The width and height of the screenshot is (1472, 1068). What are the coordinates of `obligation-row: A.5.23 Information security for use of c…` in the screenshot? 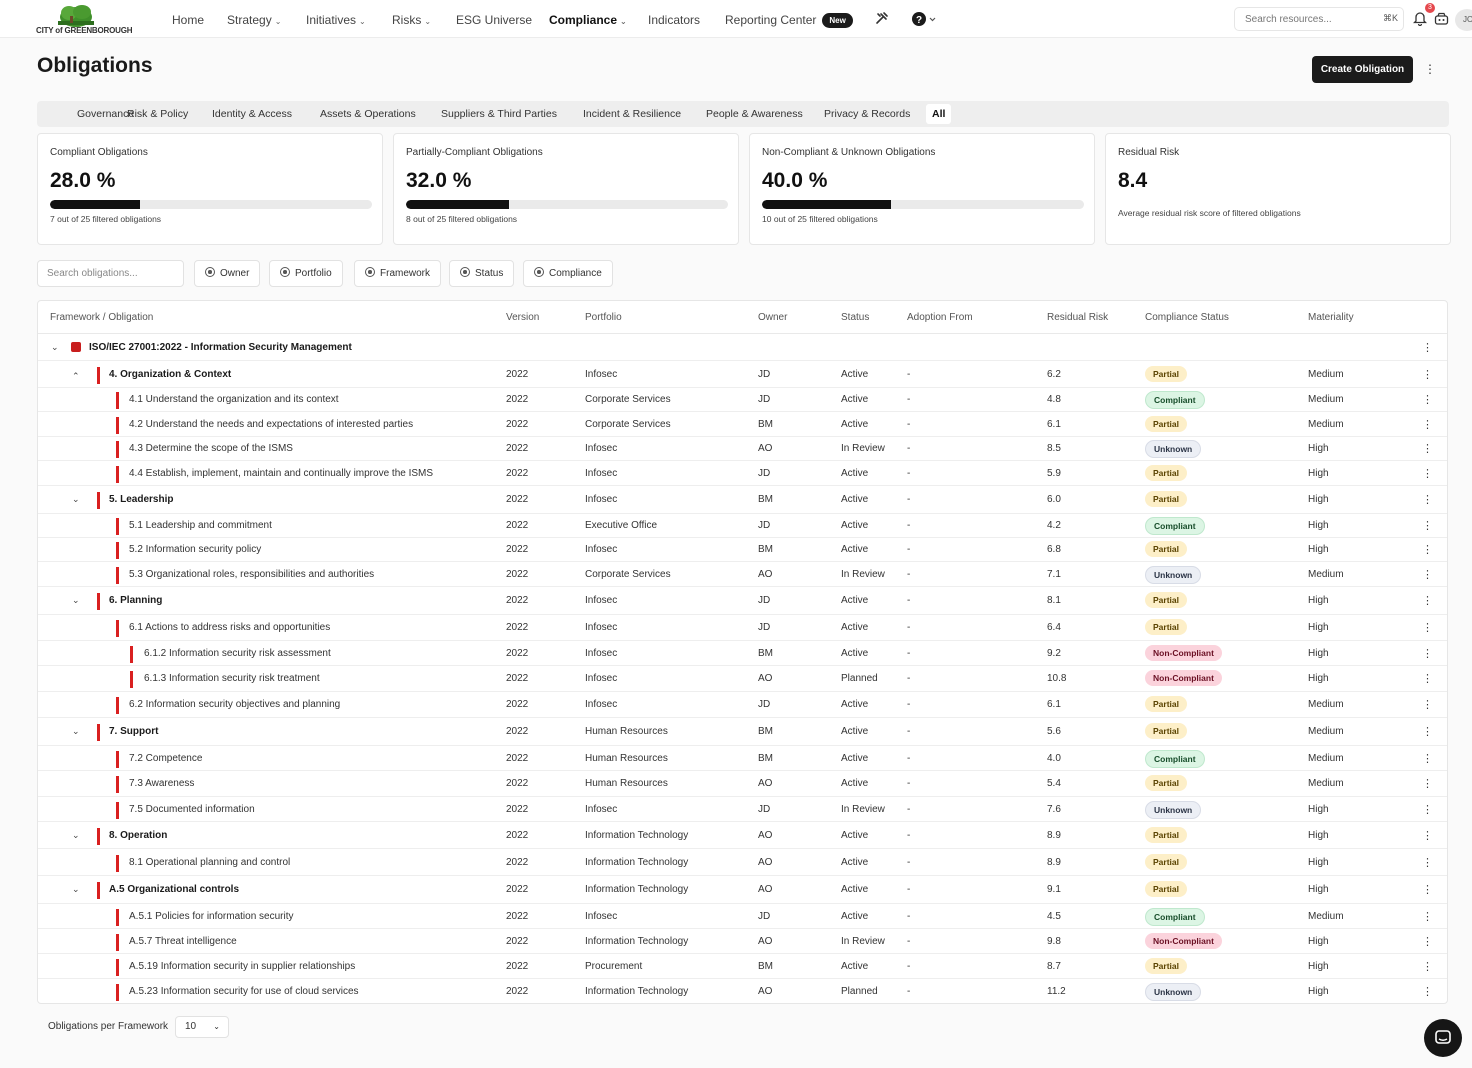 It's located at (742, 991).